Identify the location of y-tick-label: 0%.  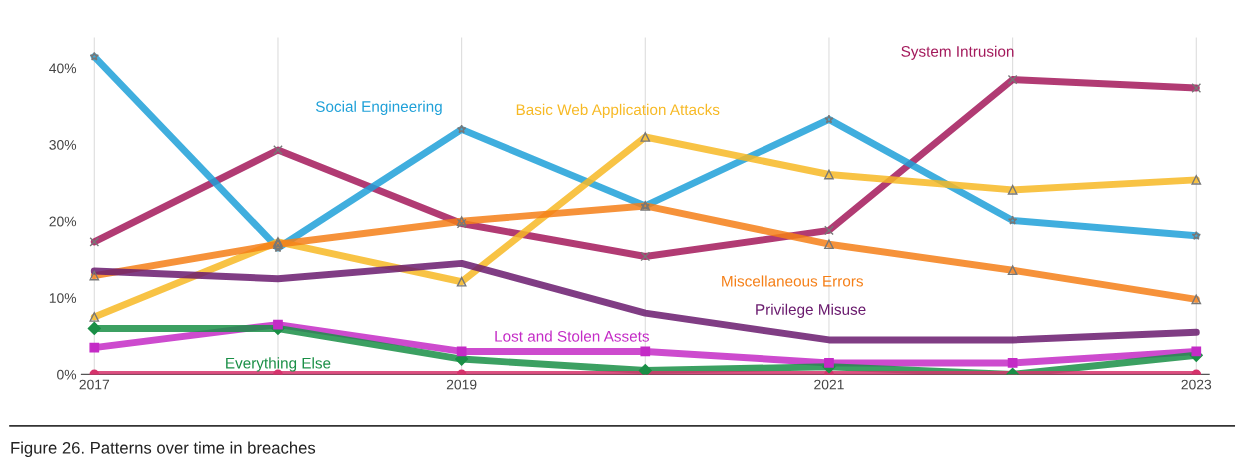
(67, 374).